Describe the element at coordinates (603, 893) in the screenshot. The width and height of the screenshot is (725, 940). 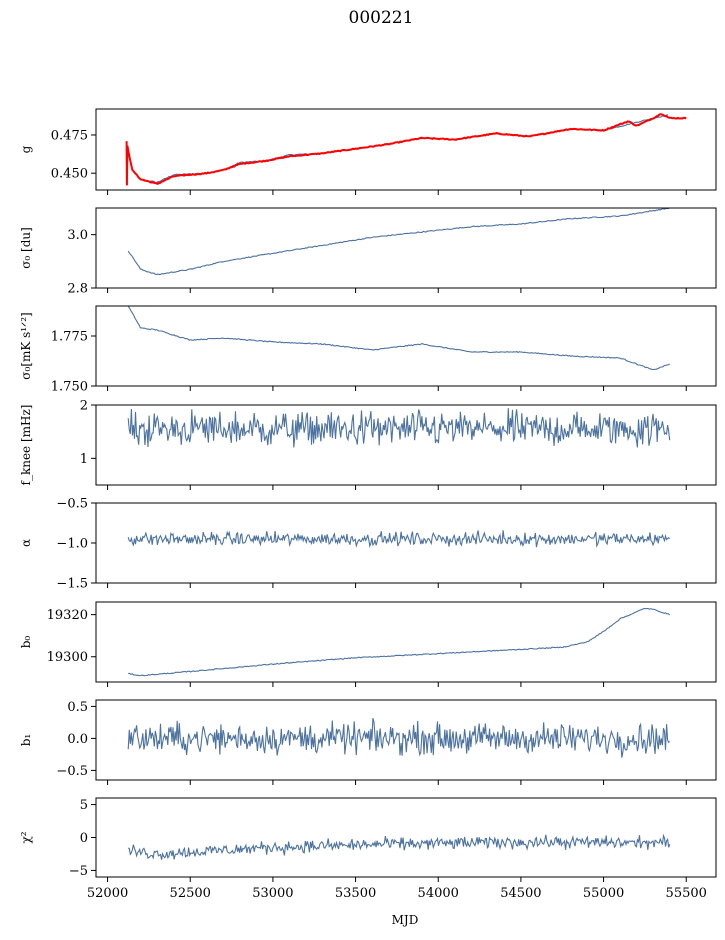
I see `x-tick-label: 55000` at that location.